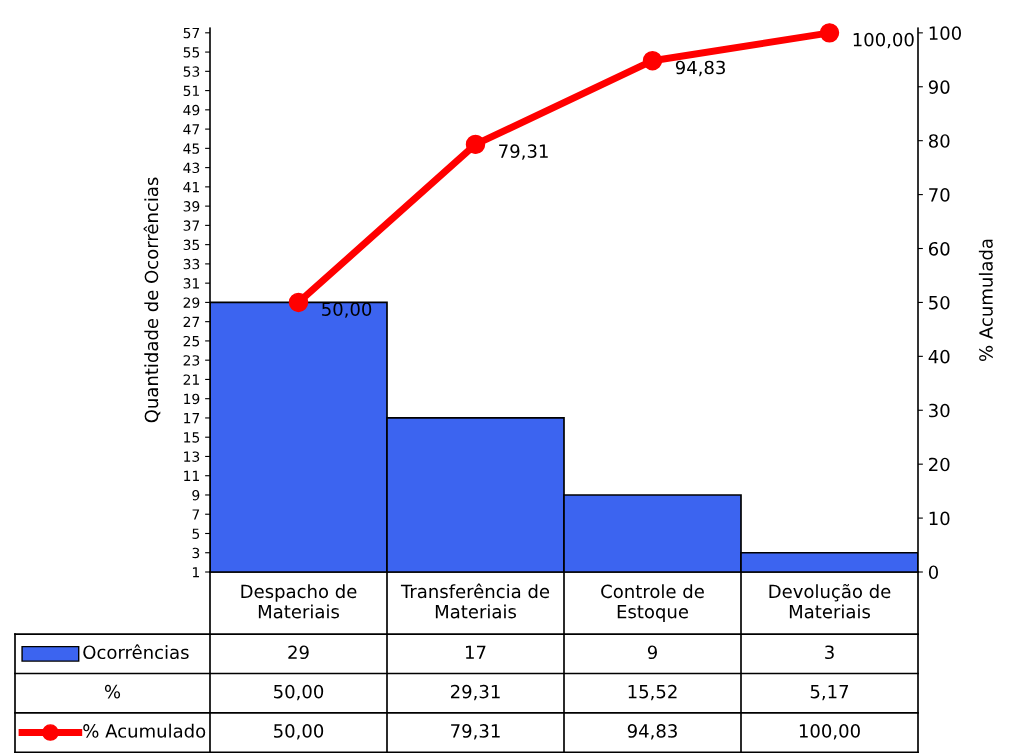 The image size is (1018, 756). What do you see at coordinates (196, 514) in the screenshot?
I see `y-tick-label: 7` at bounding box center [196, 514].